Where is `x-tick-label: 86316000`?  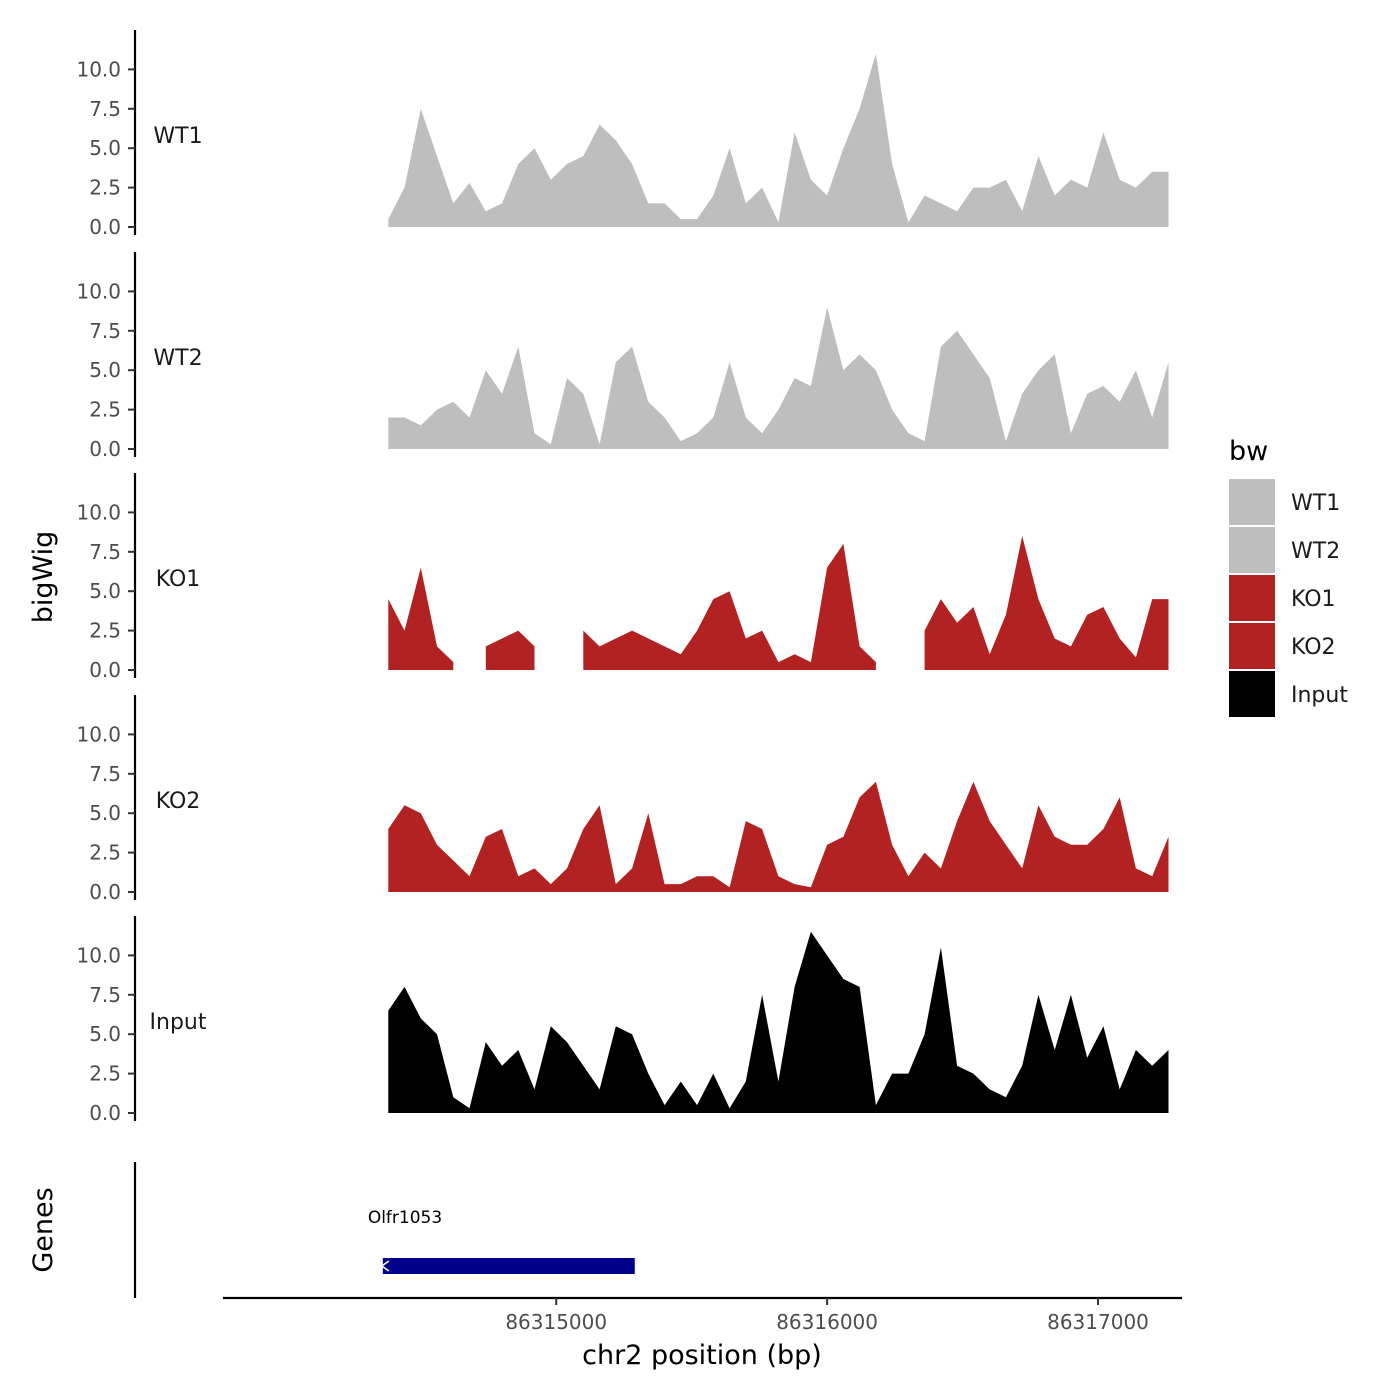
x-tick-label: 86316000 is located at coordinates (827, 1322).